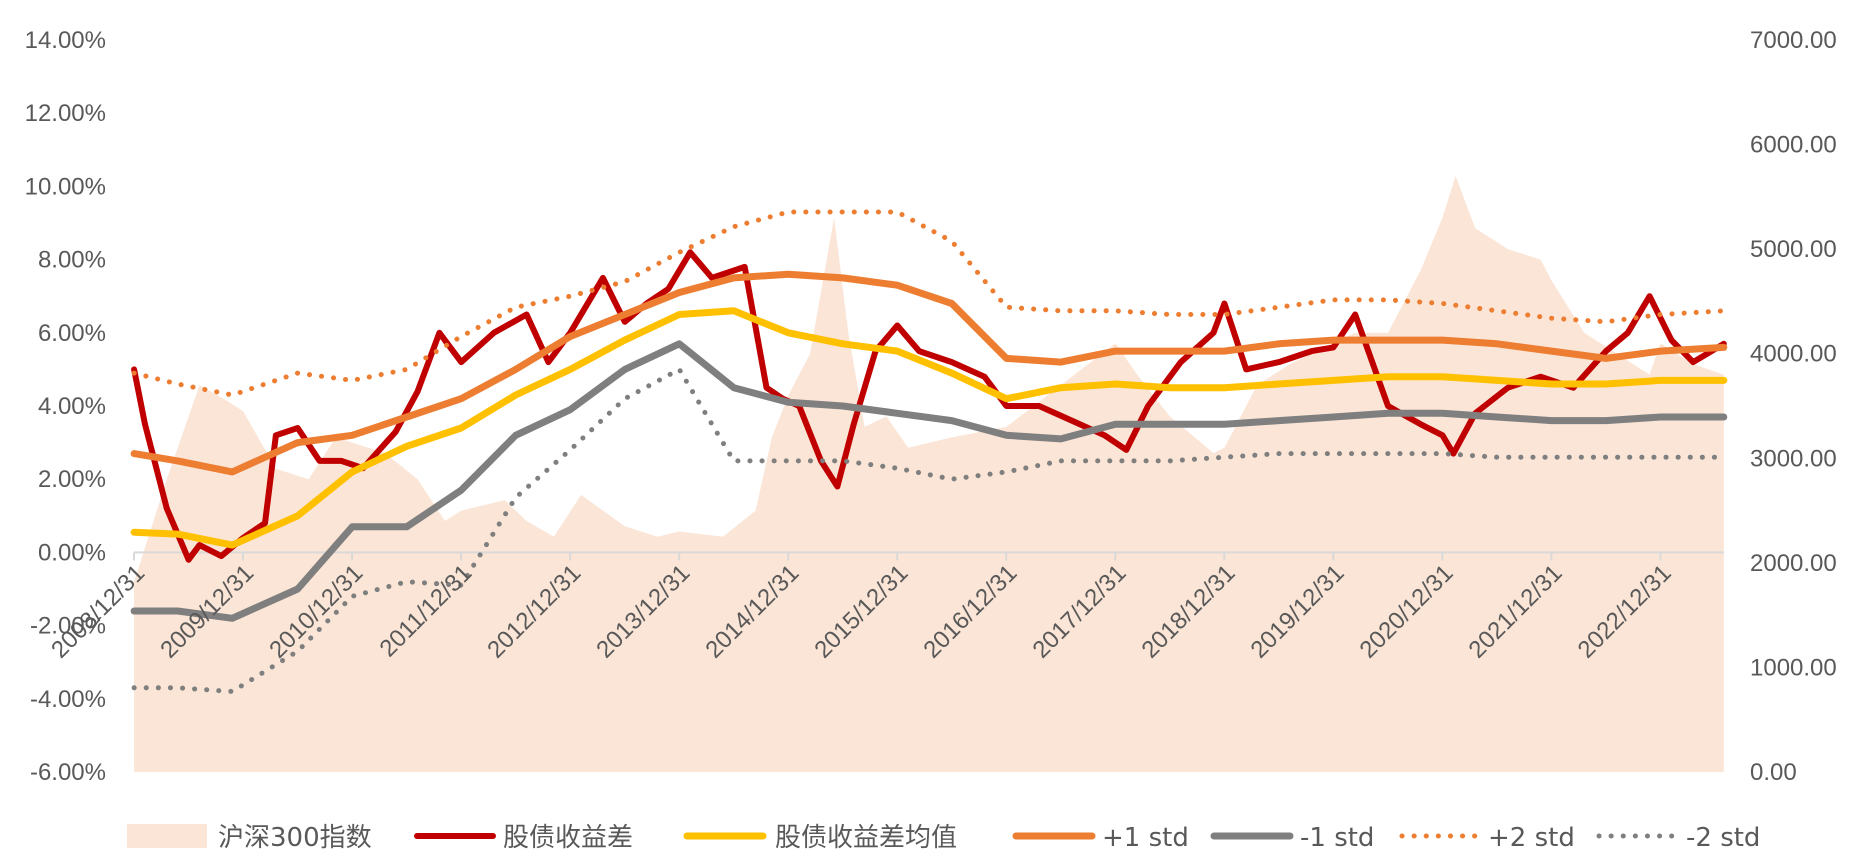 This screenshot has height=864, width=1872. I want to click on y-right-tick-label: 0.00, so click(1773, 772).